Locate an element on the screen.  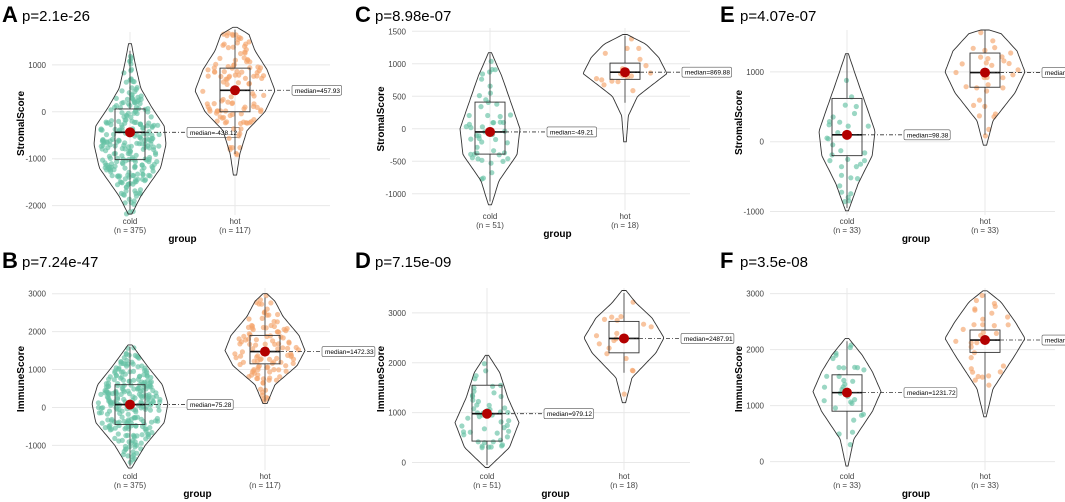
y-axis-label: StromalScore is located at coordinates (381, 118).